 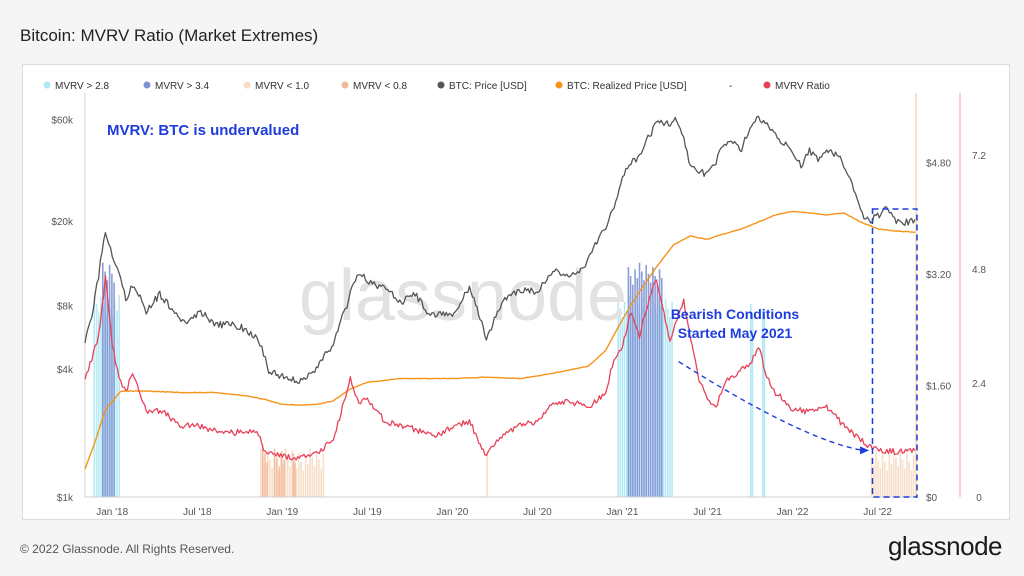 I want to click on legend-label: MVRV < 0.8, so click(x=380, y=86).